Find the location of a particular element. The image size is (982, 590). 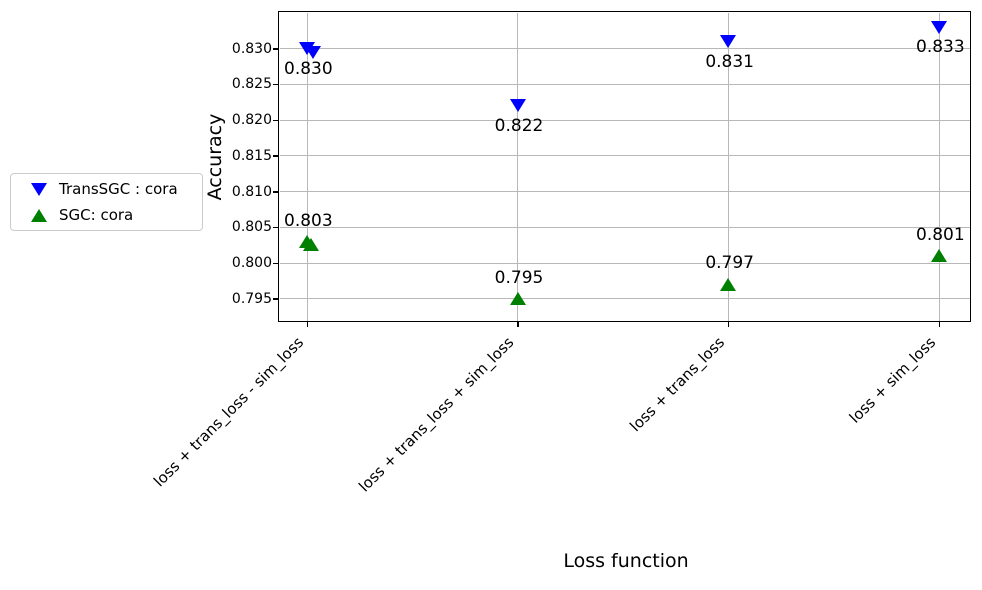

point-label: 0.822 is located at coordinates (519, 125).